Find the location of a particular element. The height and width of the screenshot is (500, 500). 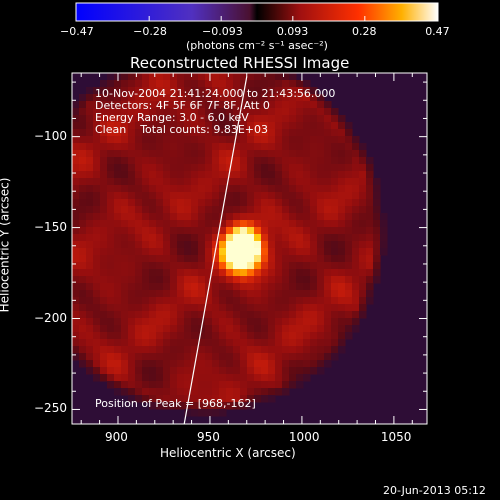

colorbar-ticks is located at coordinates (257, 18).